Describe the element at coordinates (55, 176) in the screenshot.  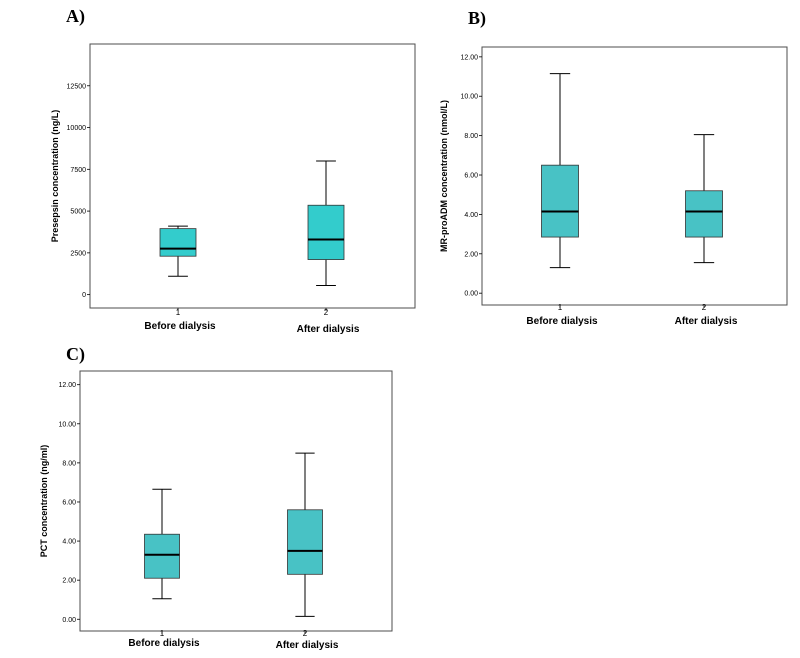
I see `y-axis-title: Presepsin concentration (ng/L)` at that location.